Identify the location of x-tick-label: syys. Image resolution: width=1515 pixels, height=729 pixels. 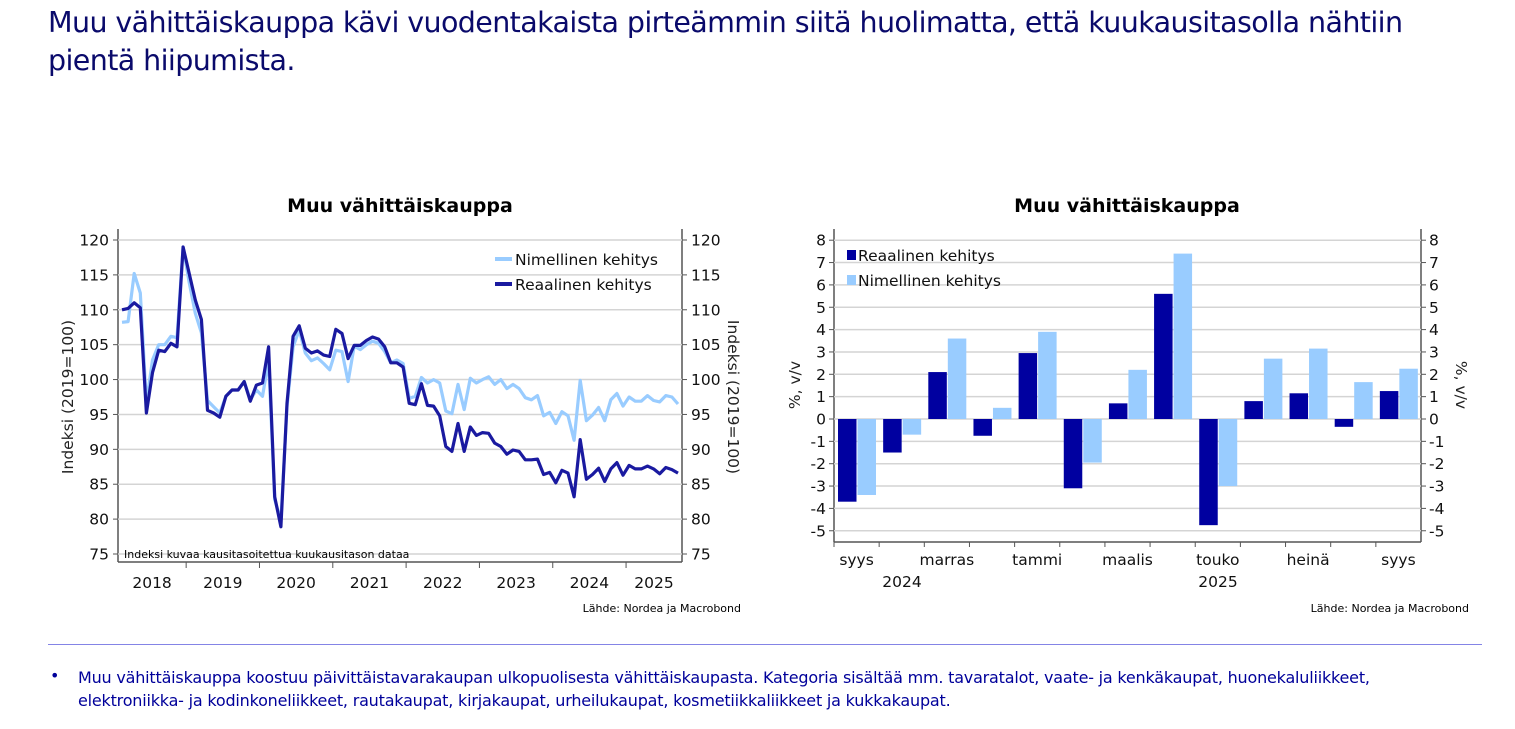
(1398, 560).